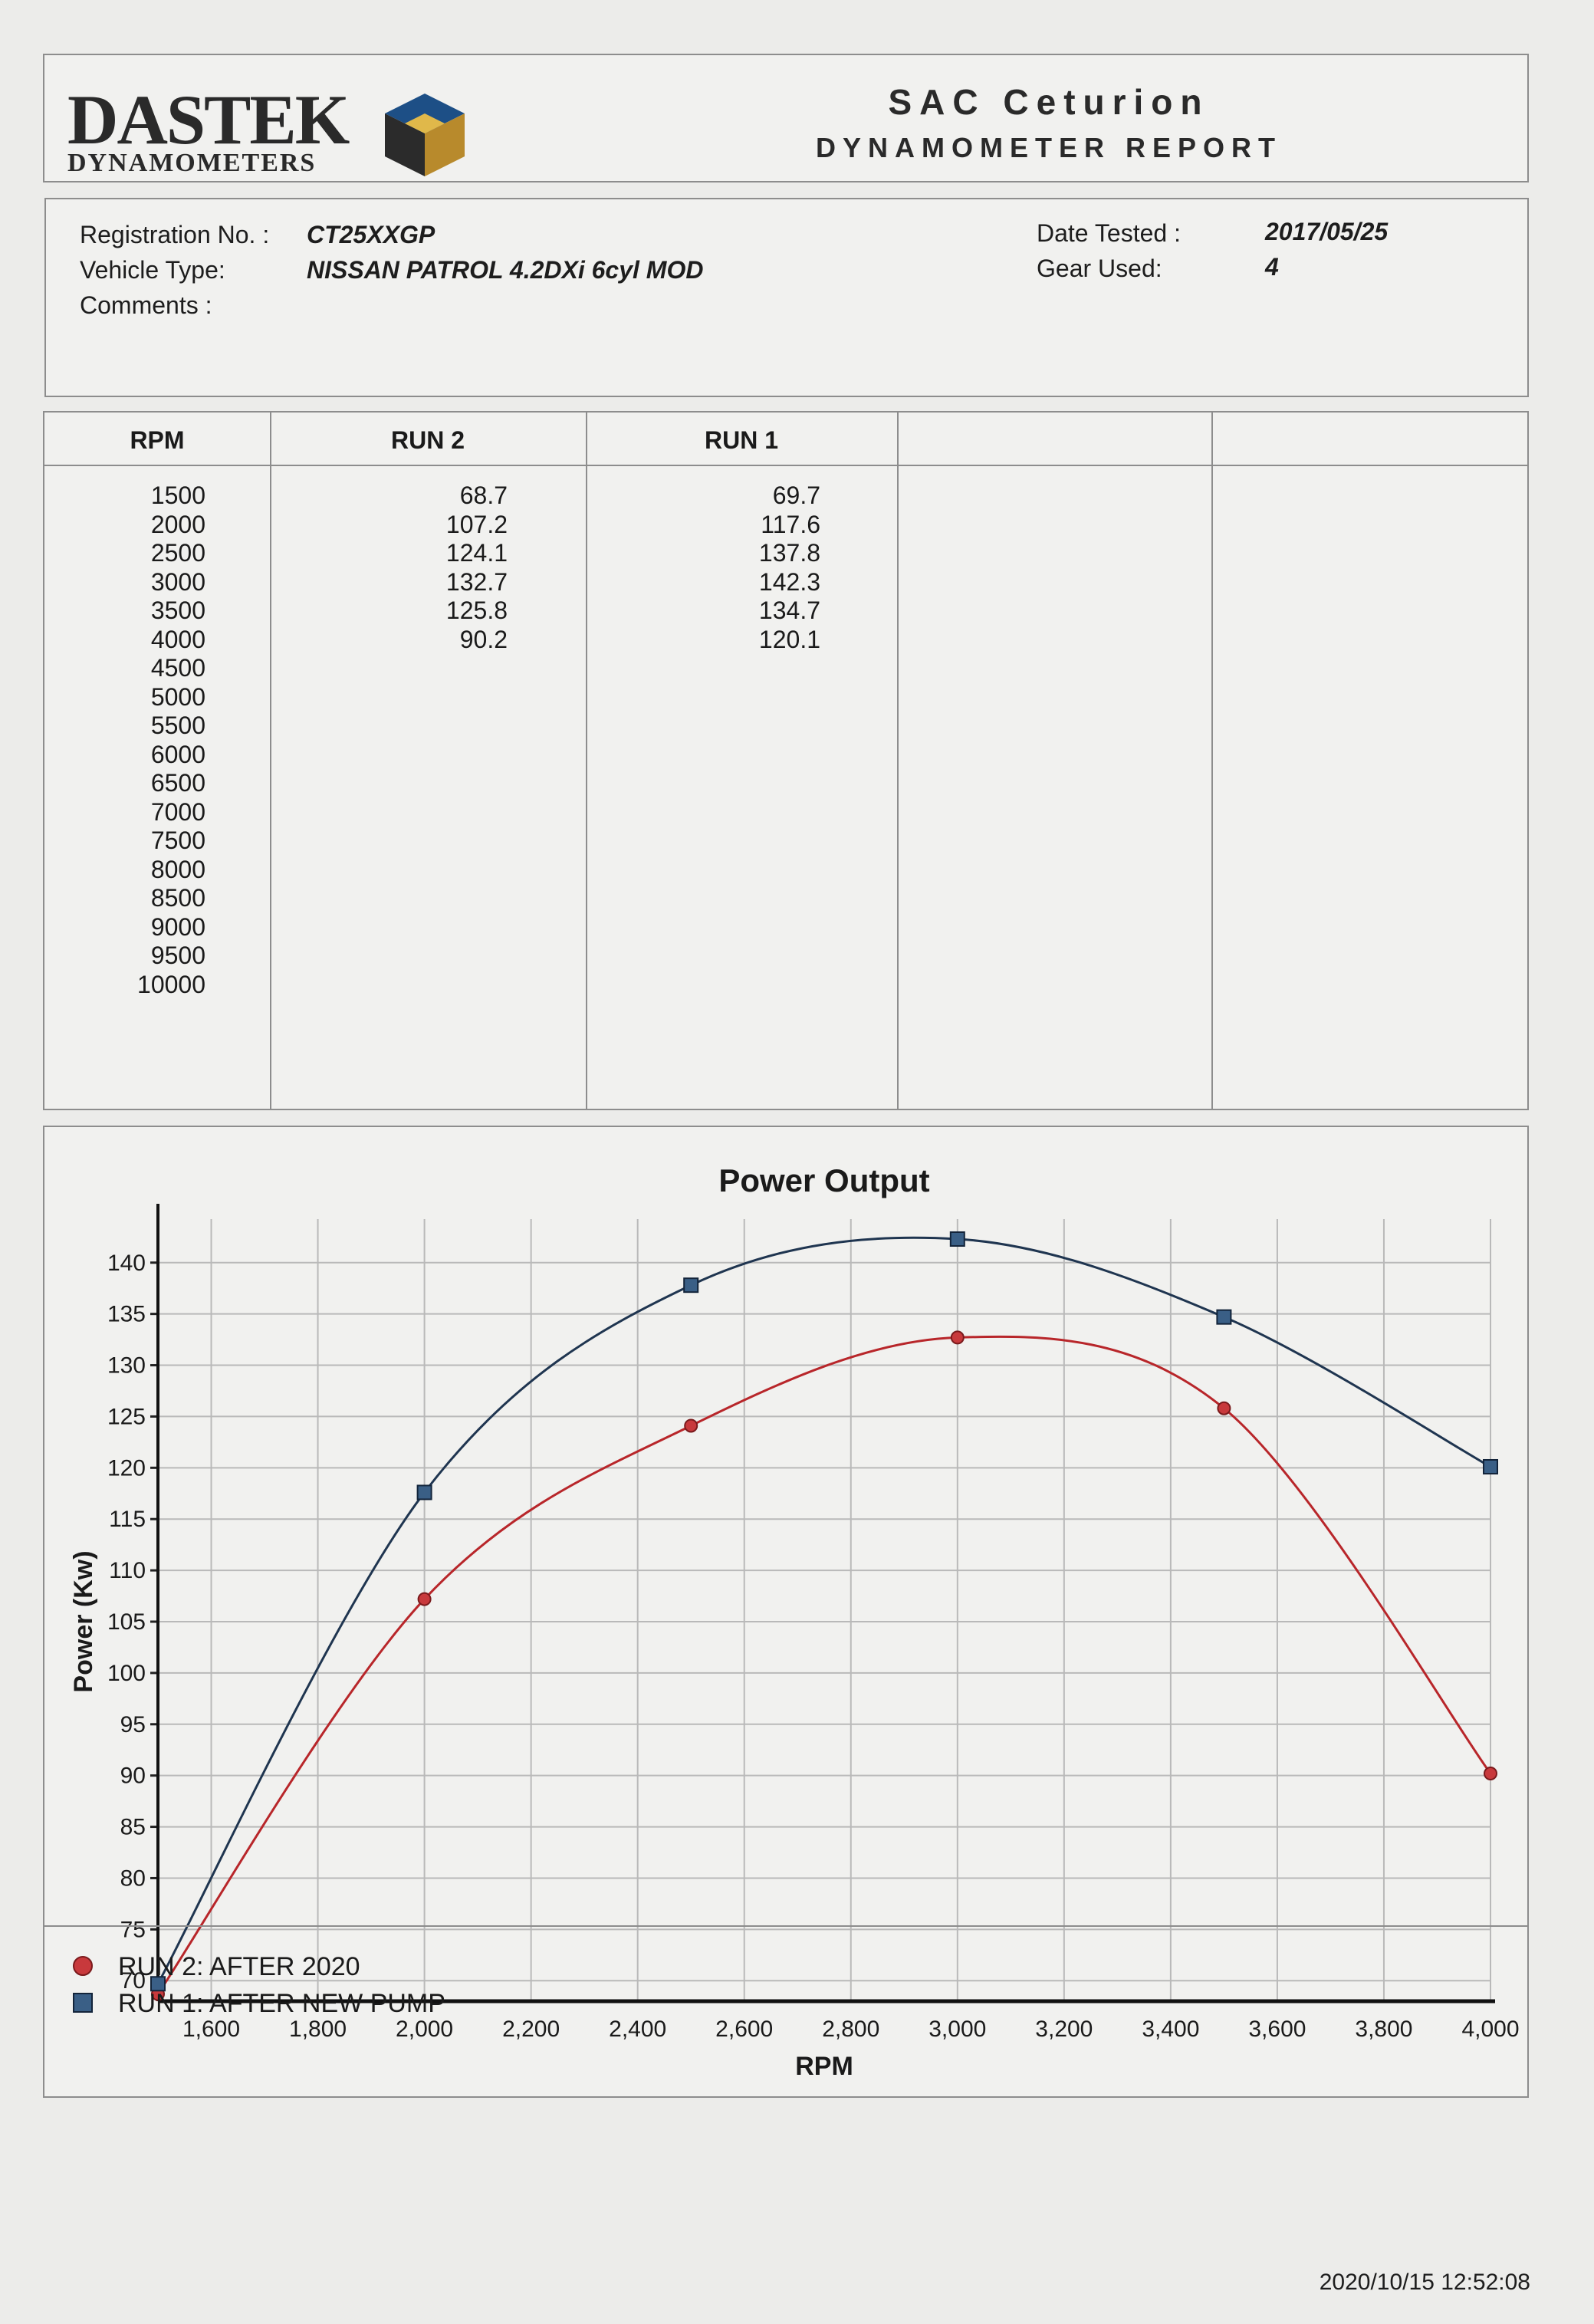 The image size is (1594, 2324). I want to click on run2-cell: 132.7, so click(476, 581).